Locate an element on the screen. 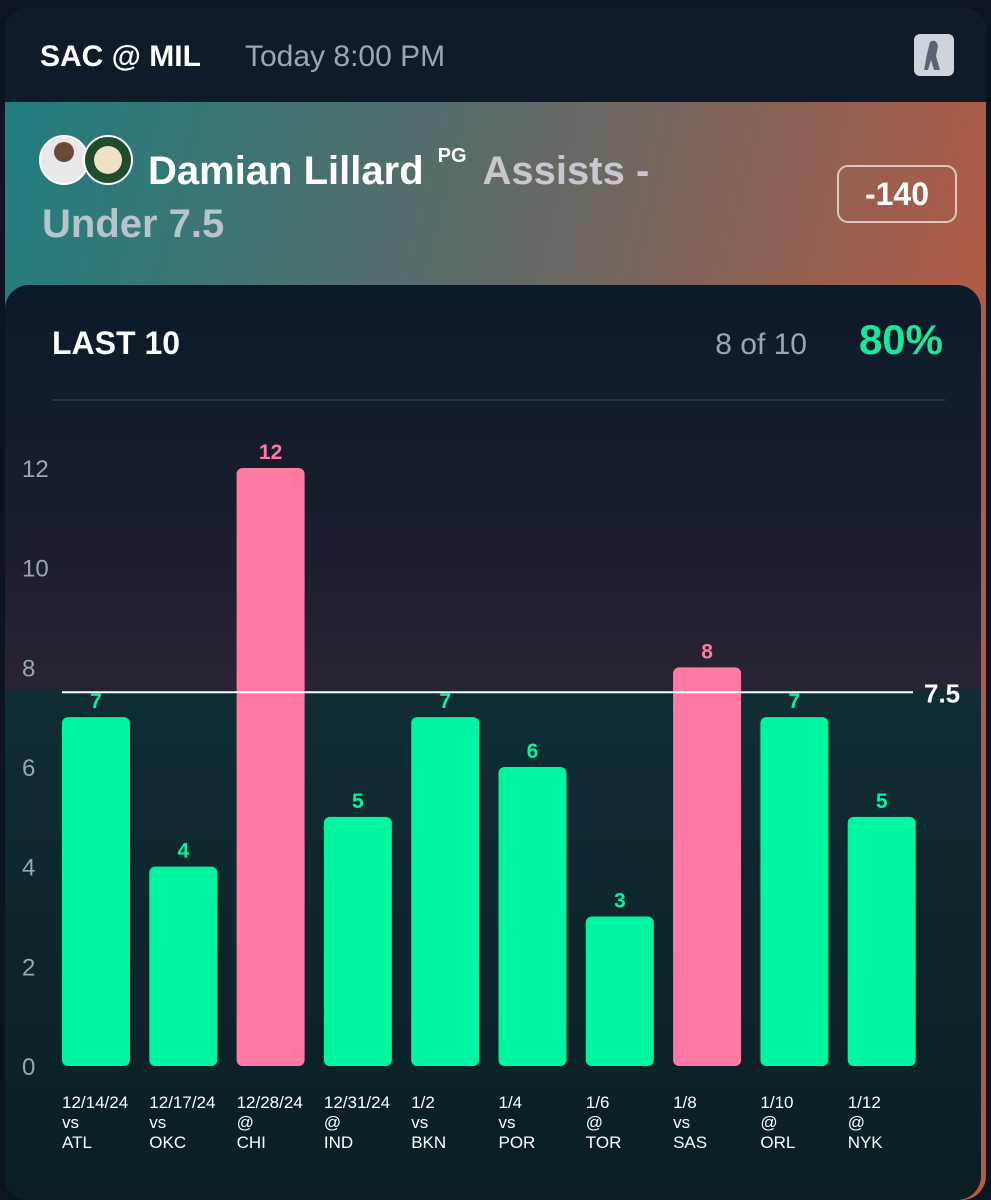  top-bar is located at coordinates (495, 55).